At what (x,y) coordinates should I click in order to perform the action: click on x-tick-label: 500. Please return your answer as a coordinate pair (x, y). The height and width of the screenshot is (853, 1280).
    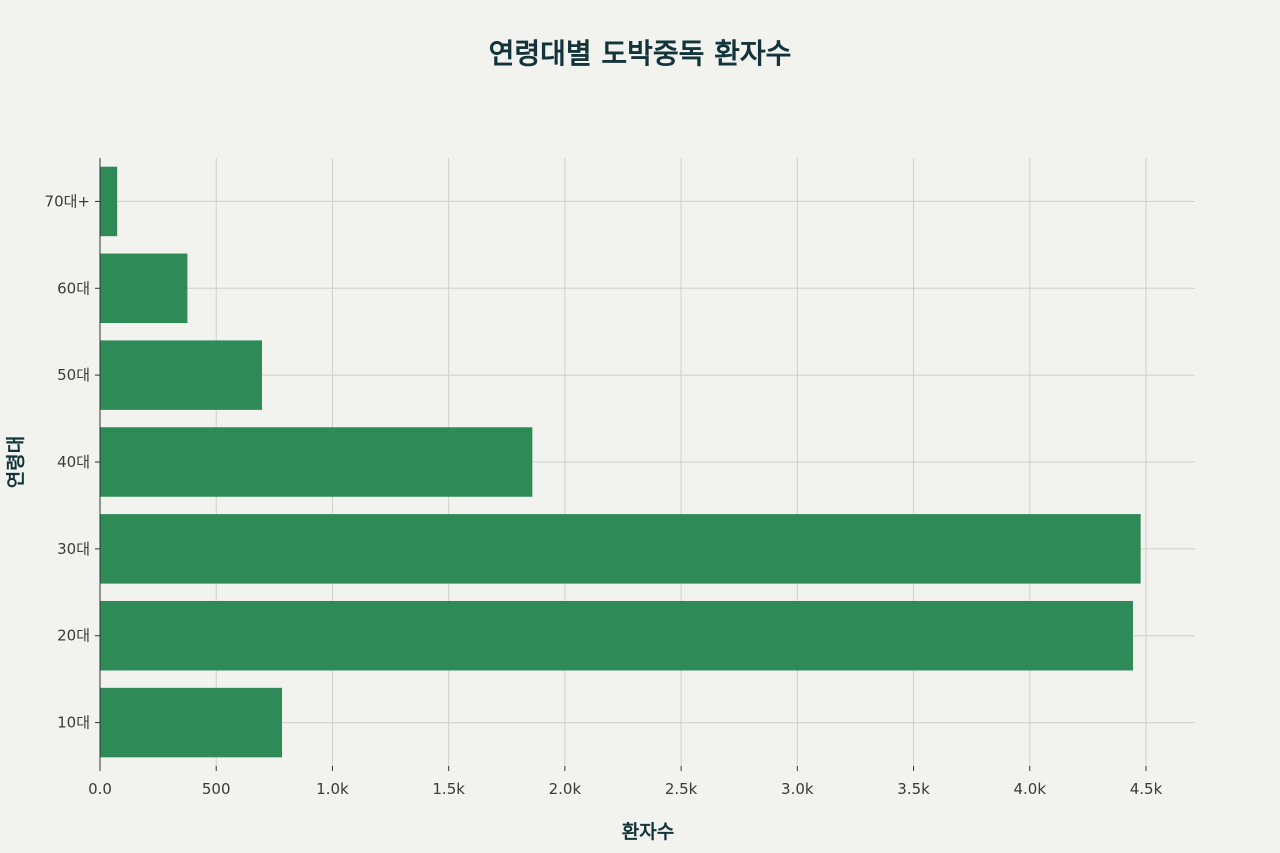
    Looking at the image, I should click on (216, 789).